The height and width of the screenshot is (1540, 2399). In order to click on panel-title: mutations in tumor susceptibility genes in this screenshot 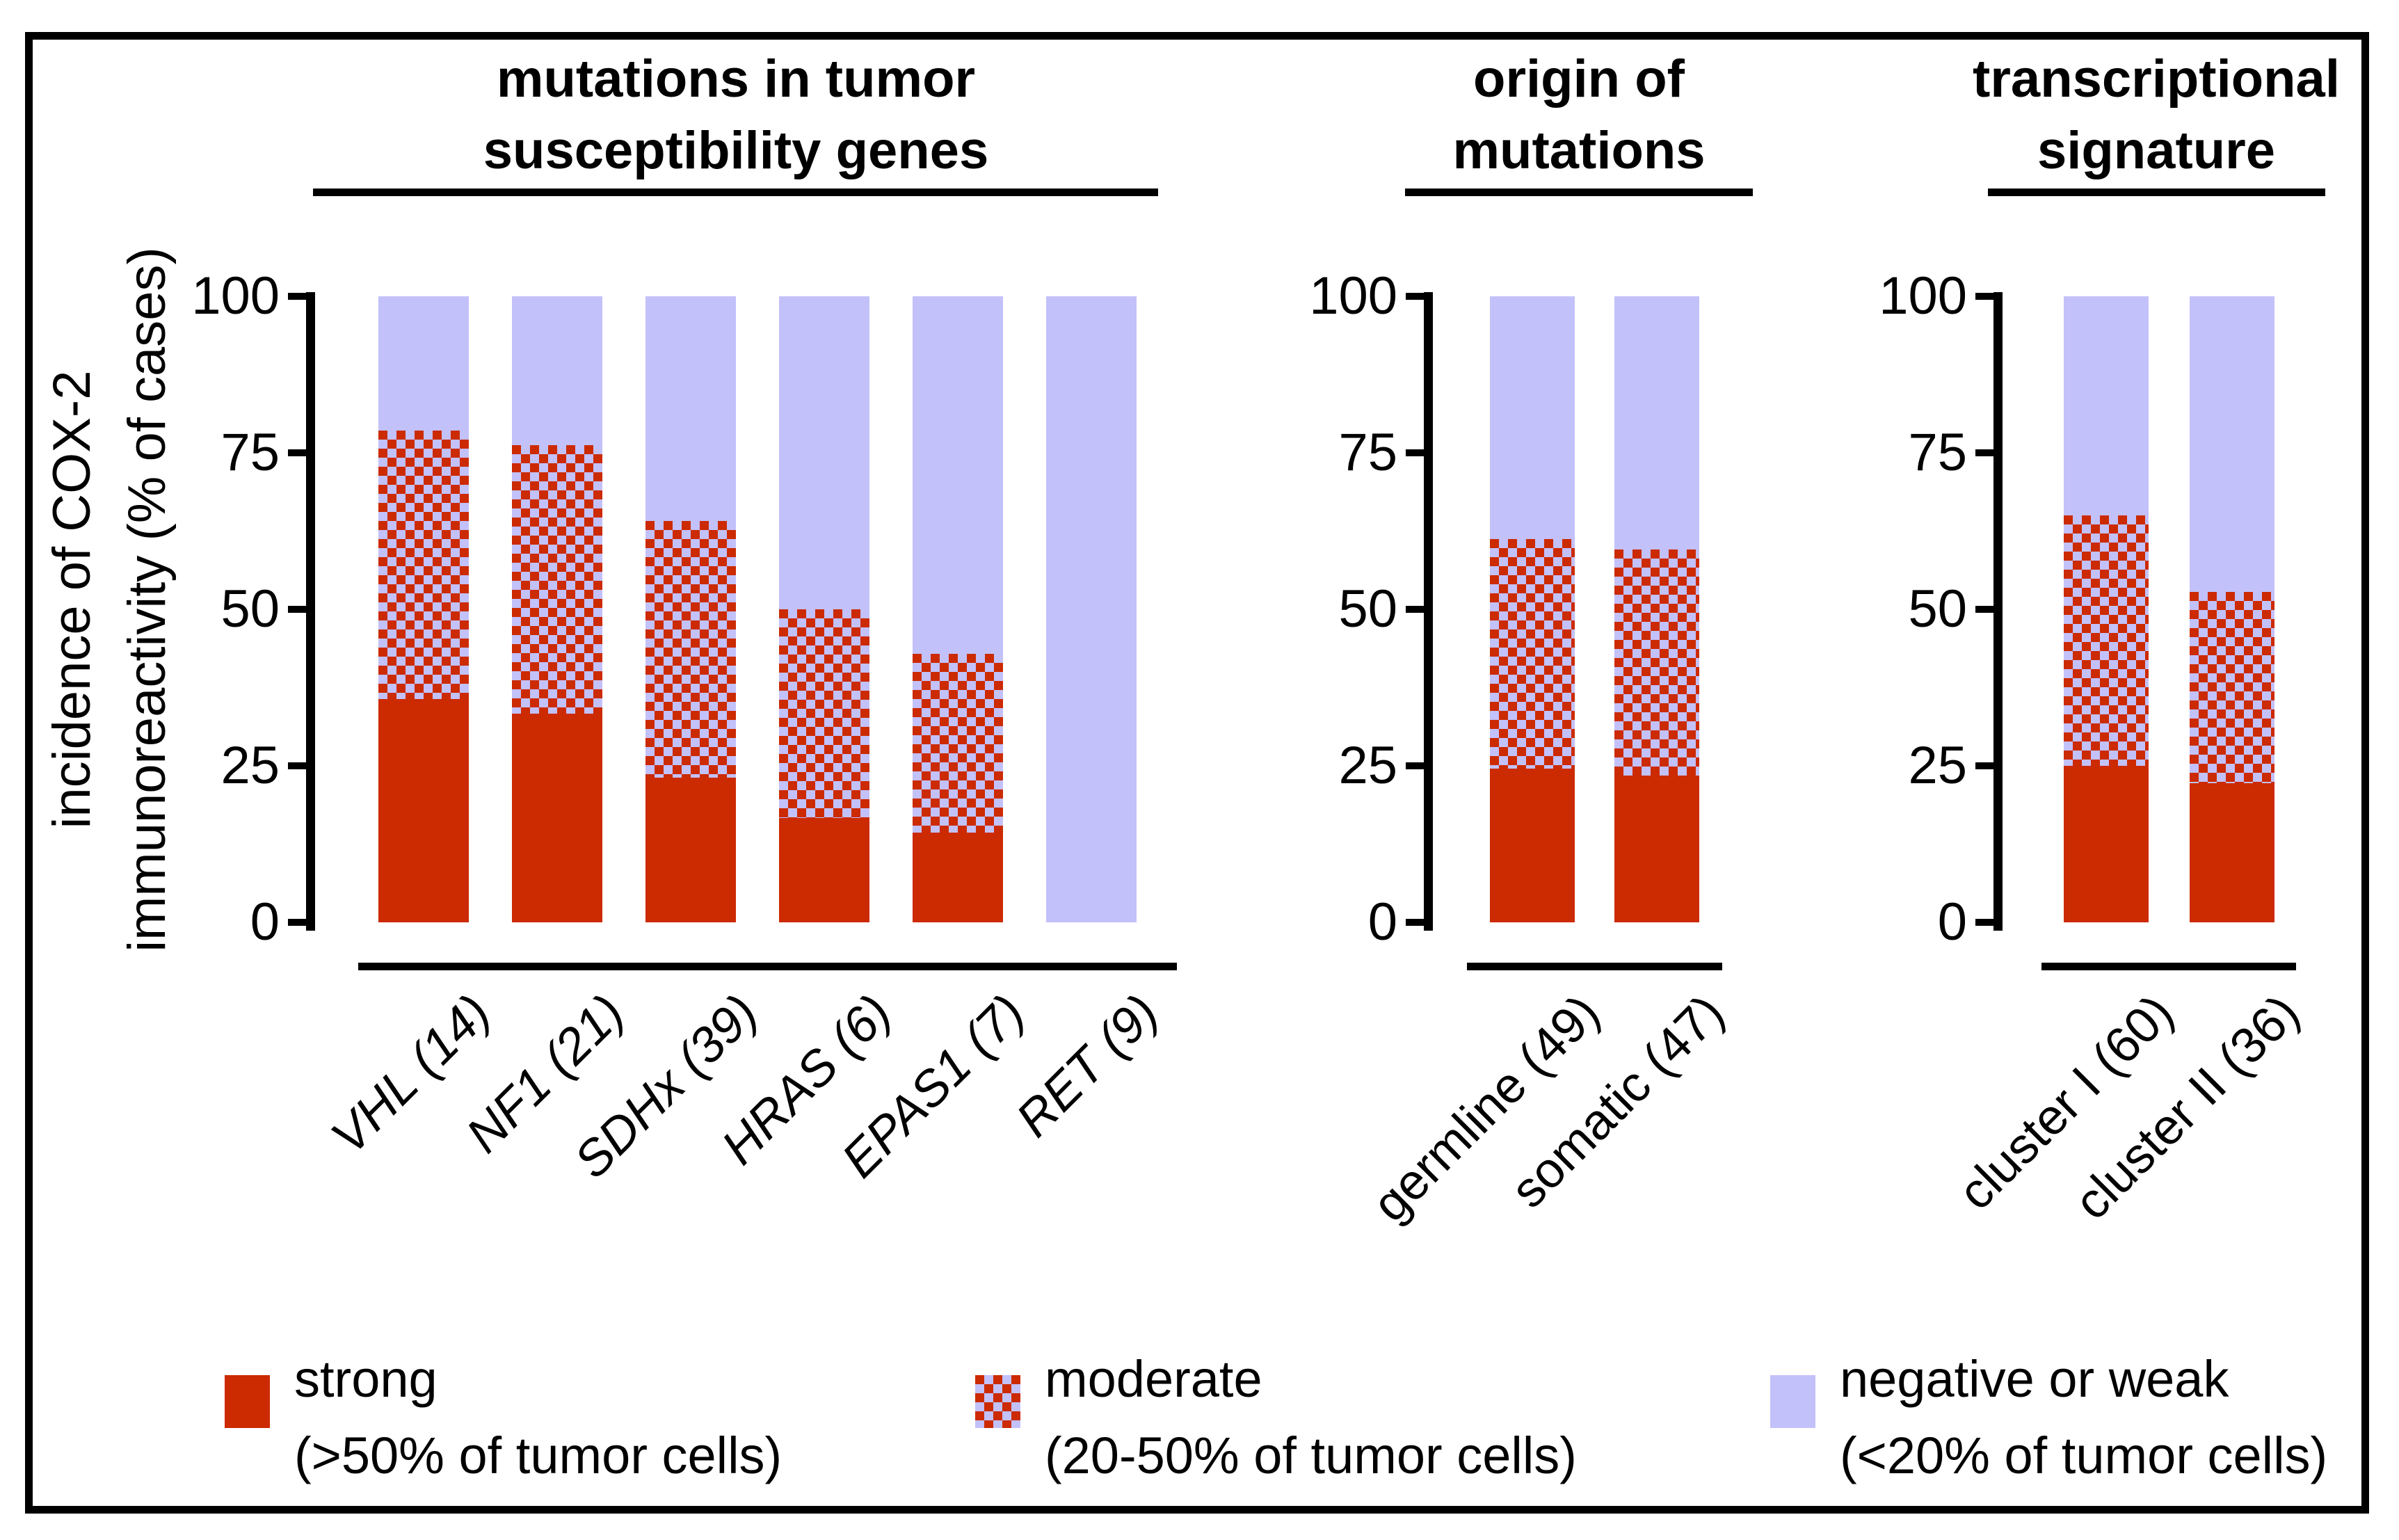, I will do `click(736, 114)`.